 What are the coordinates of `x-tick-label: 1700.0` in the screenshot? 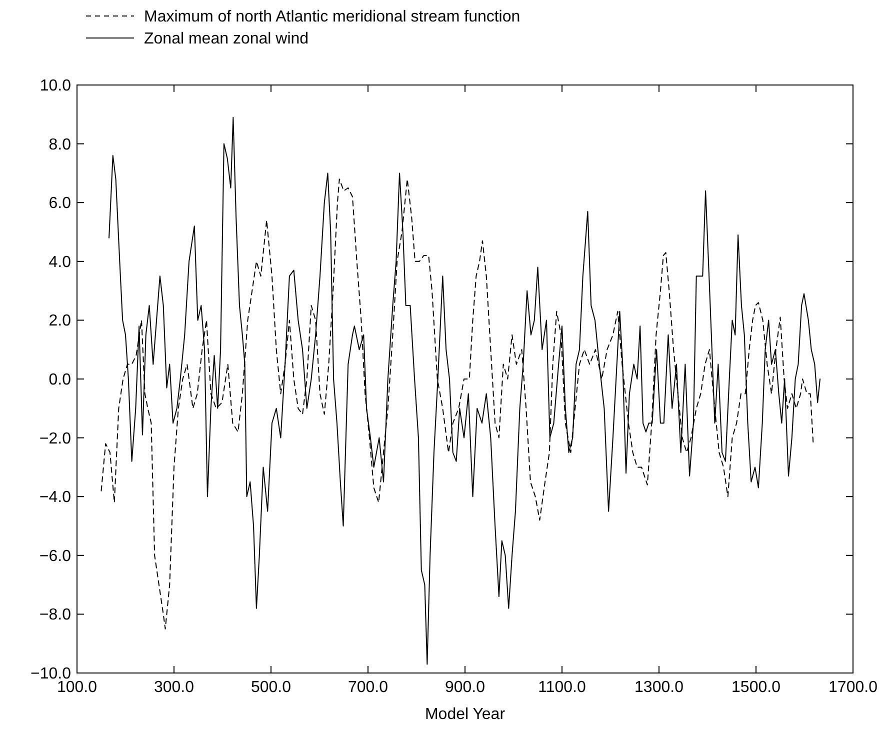 It's located at (853, 687).